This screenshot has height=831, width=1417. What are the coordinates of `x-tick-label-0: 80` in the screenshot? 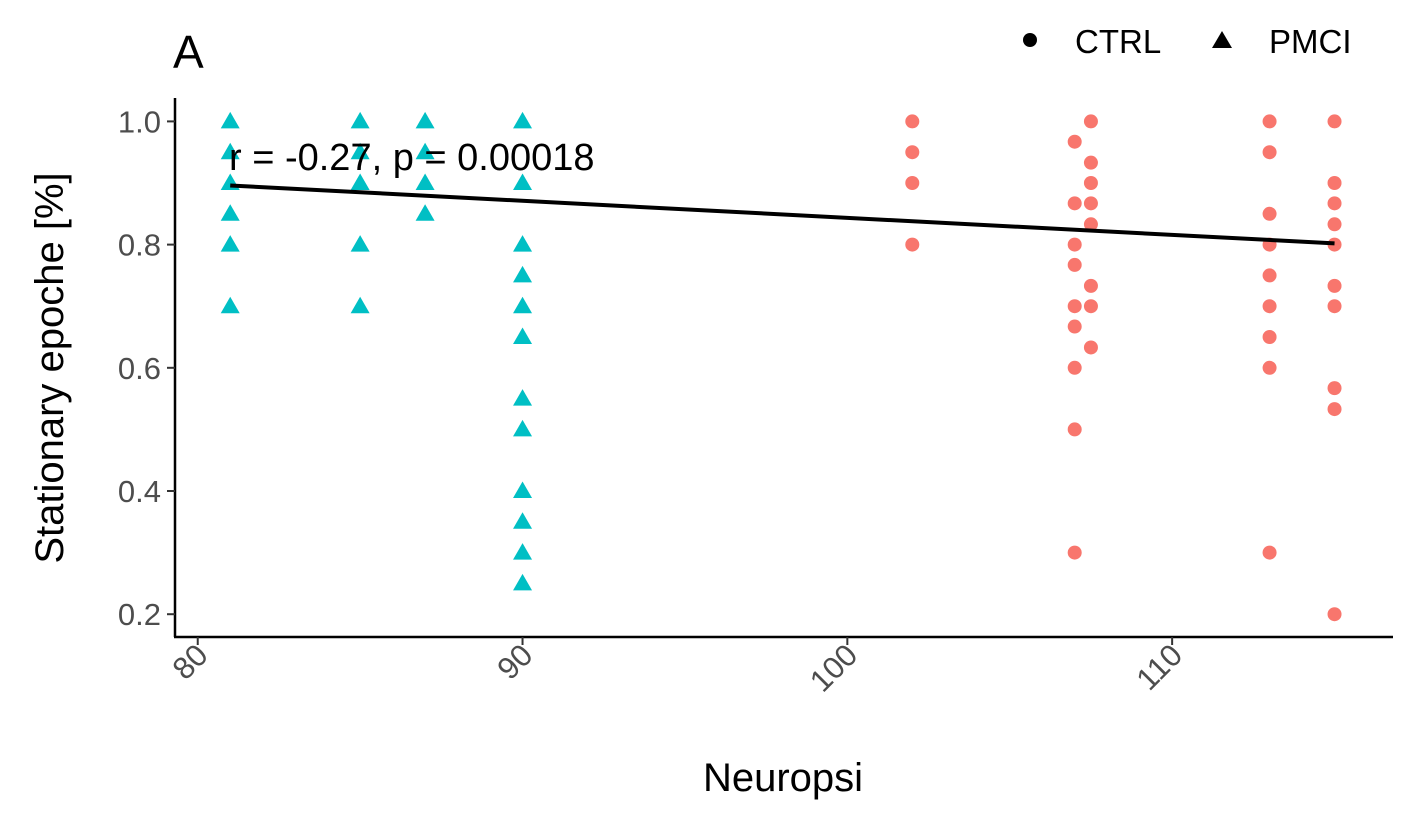 It's located at (190, 661).